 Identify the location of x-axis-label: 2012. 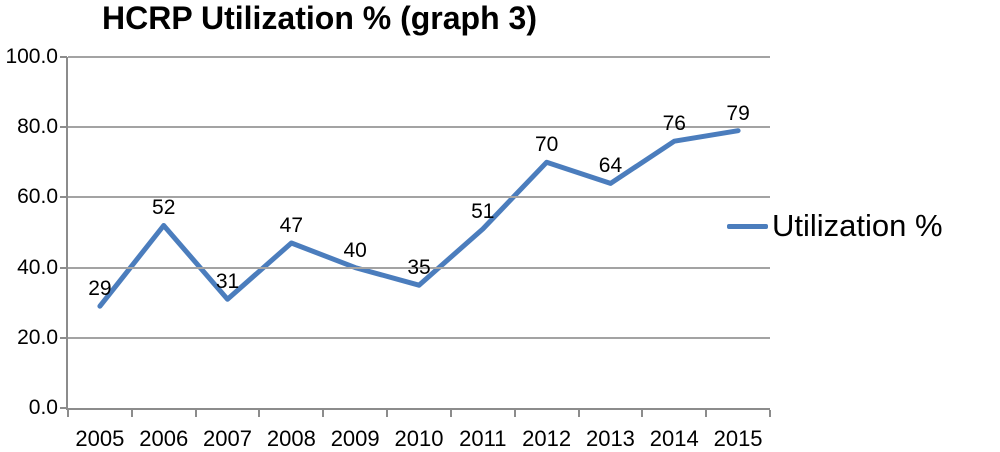
(547, 438).